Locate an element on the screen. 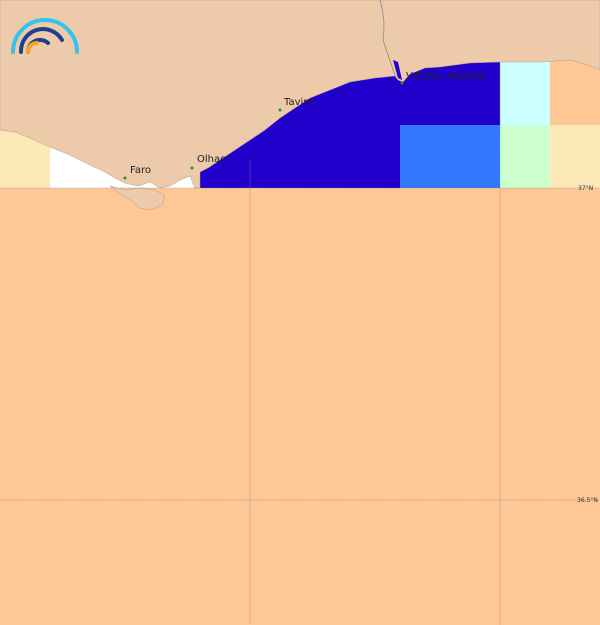 Image resolution: width=600 pixels, height=625 pixels. river-guadiana is located at coordinates (388, 39).